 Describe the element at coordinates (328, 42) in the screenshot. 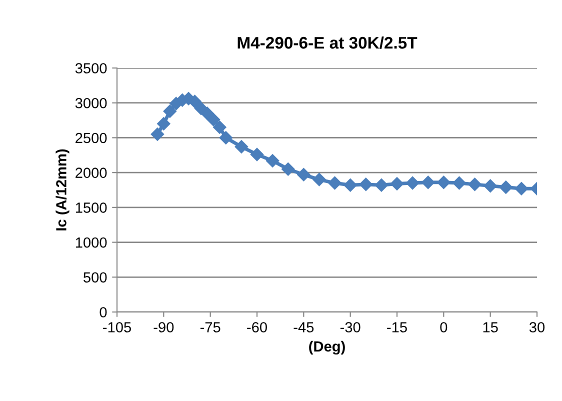

I see `chart-title: M4-290-6-E at 30K/2.5T` at that location.